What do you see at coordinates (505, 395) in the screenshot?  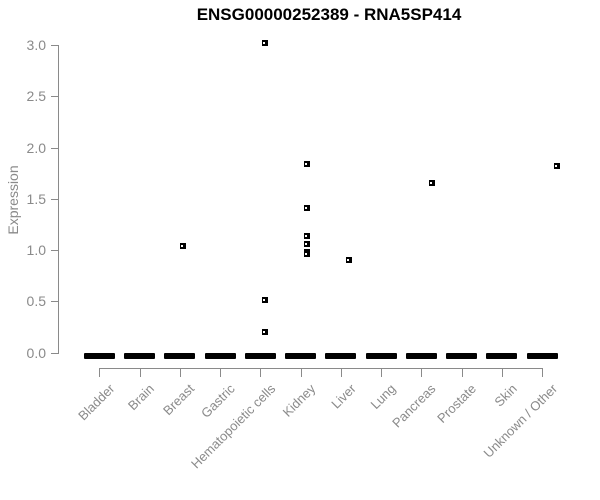 I see `x-tick-label: Skin` at bounding box center [505, 395].